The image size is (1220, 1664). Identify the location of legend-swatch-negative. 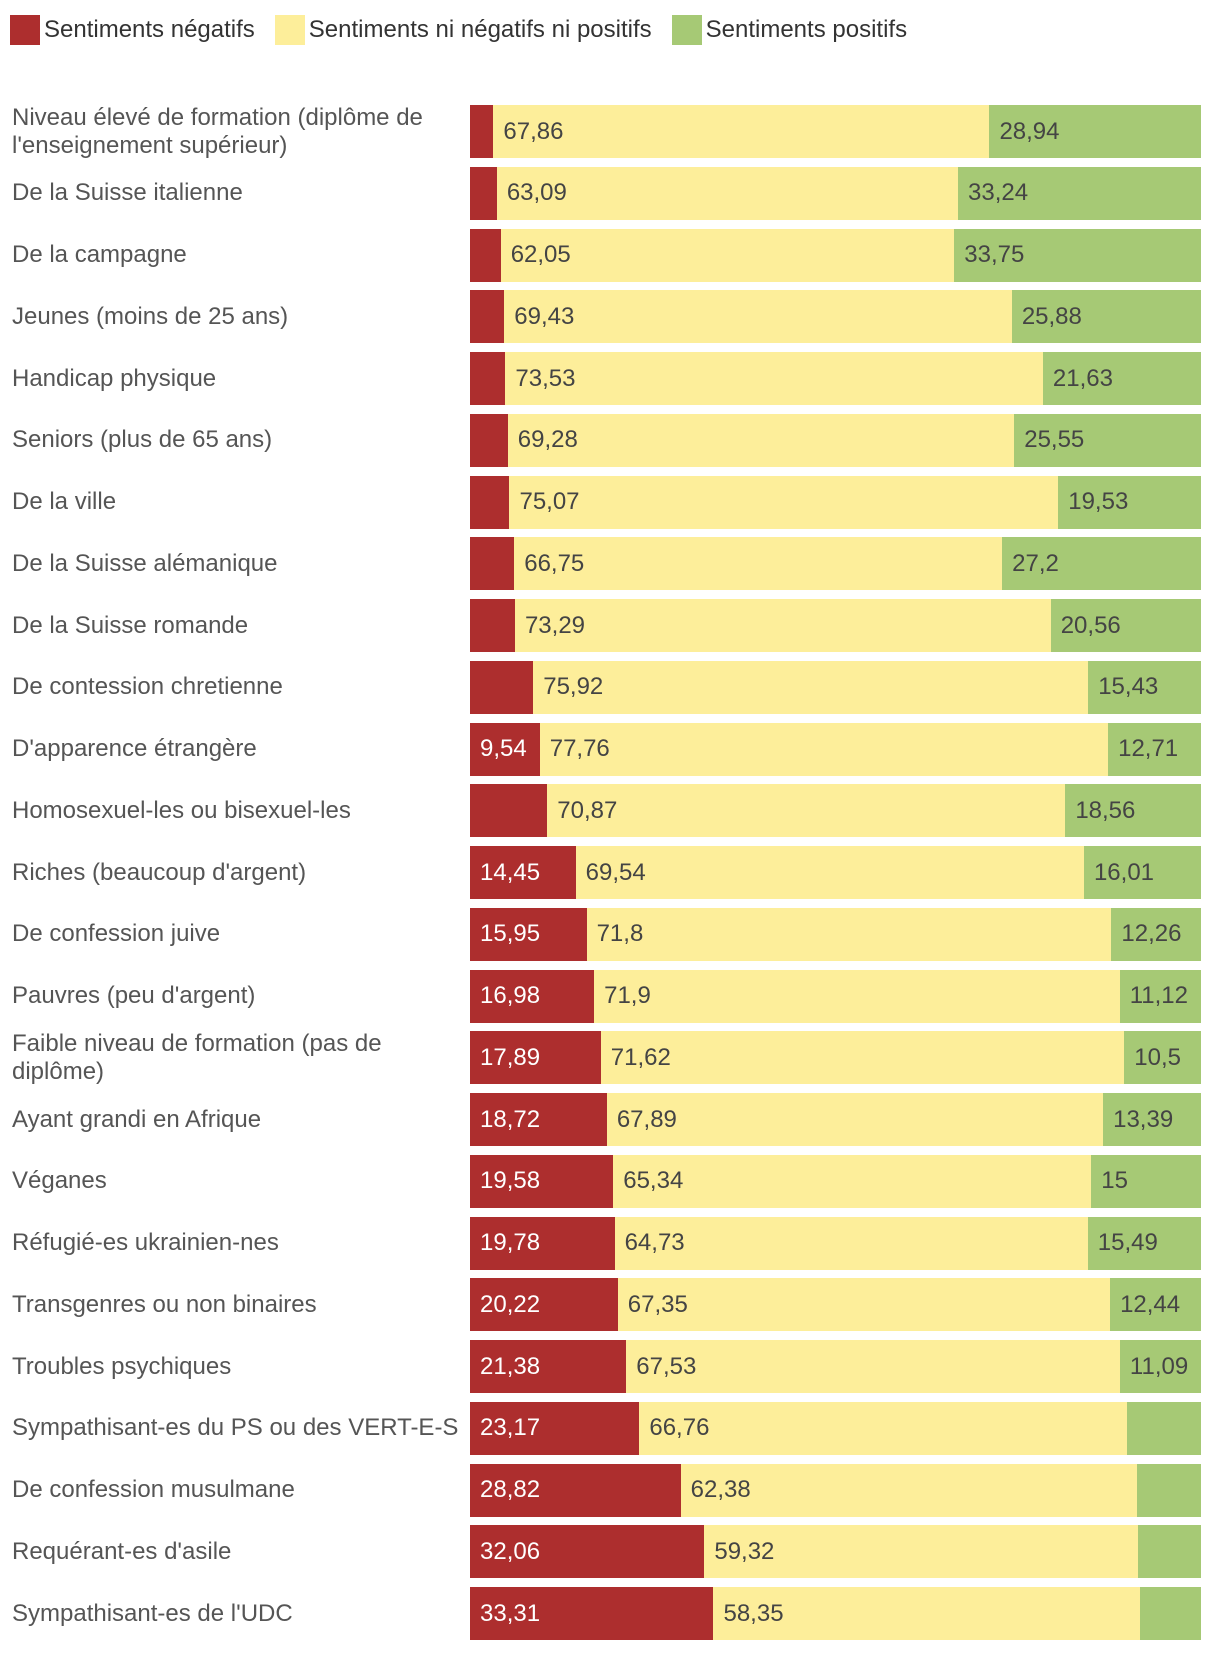
(25, 30).